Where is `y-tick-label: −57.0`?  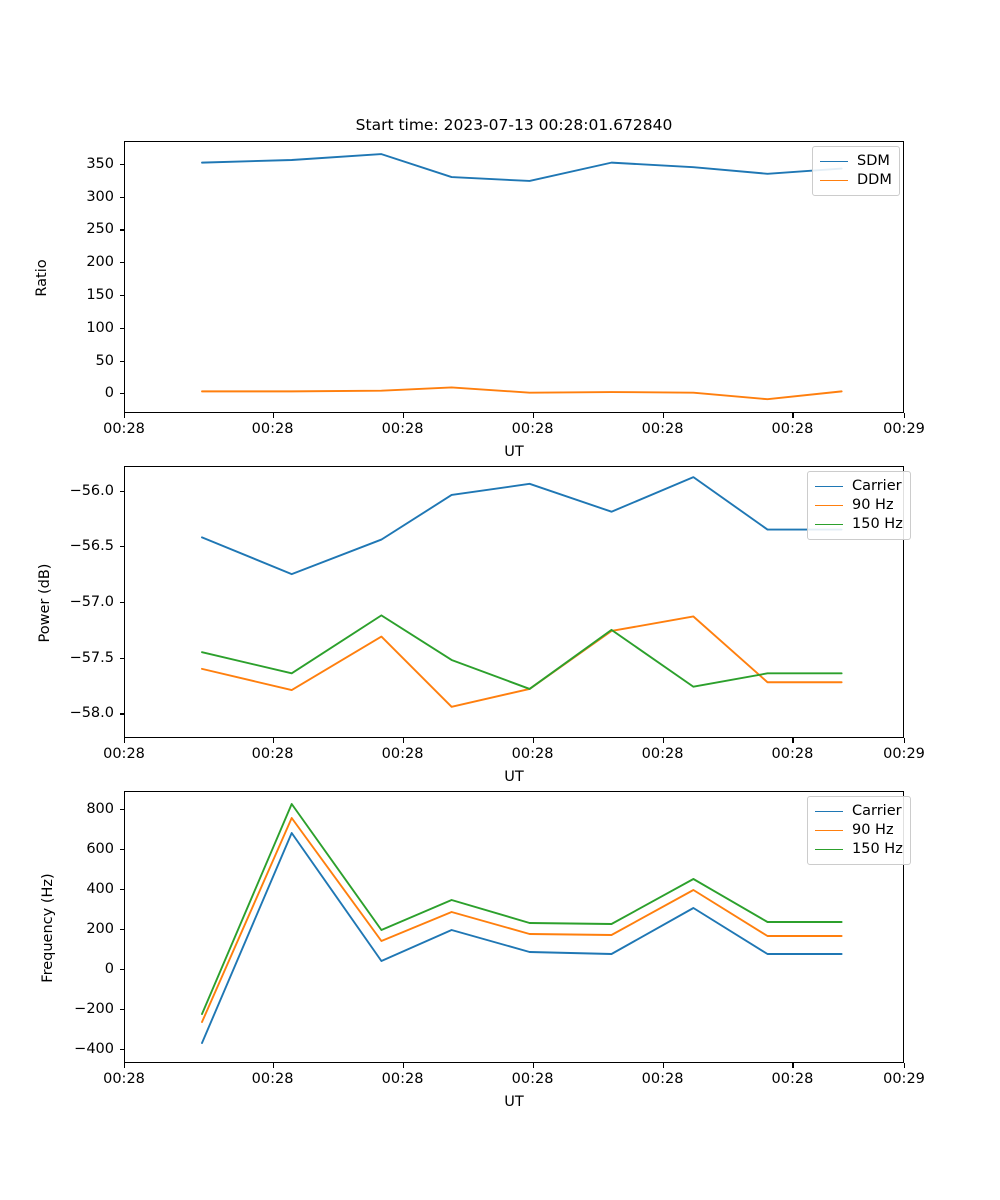 y-tick-label: −57.0 is located at coordinates (91, 602).